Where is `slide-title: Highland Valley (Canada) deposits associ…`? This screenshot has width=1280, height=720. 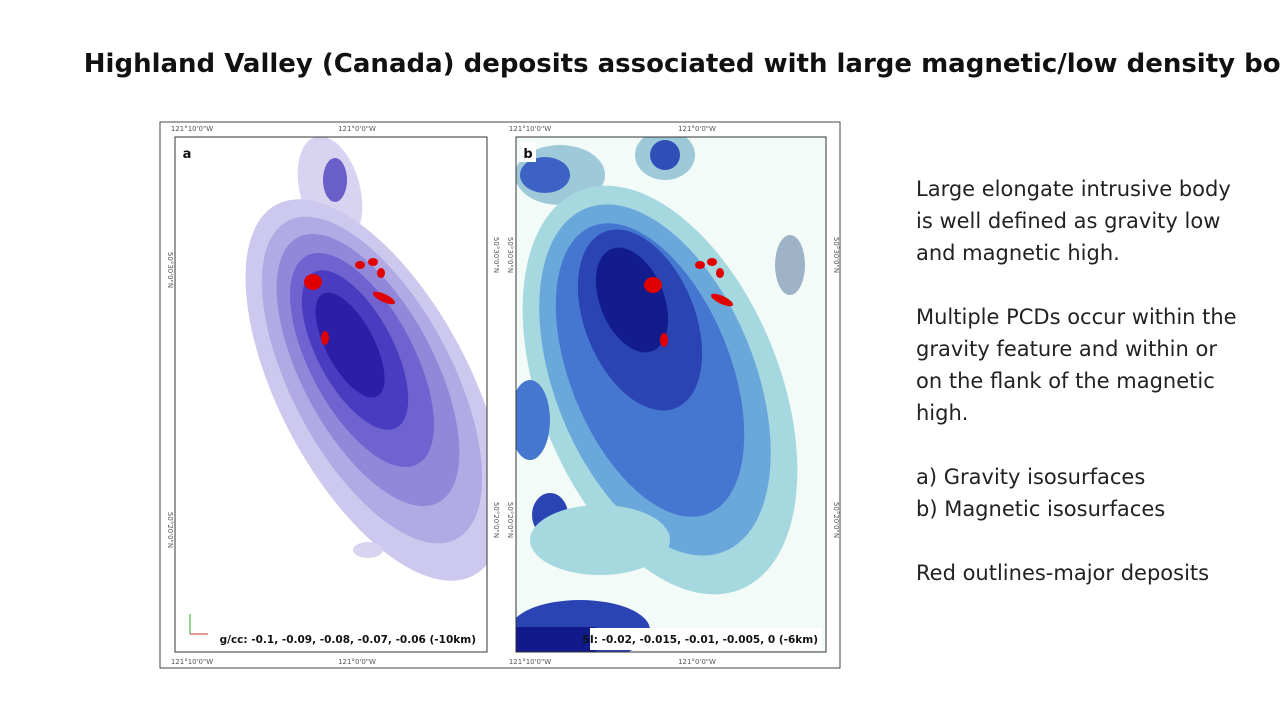 slide-title: Highland Valley (Canada) deposits associ… is located at coordinates (682, 64).